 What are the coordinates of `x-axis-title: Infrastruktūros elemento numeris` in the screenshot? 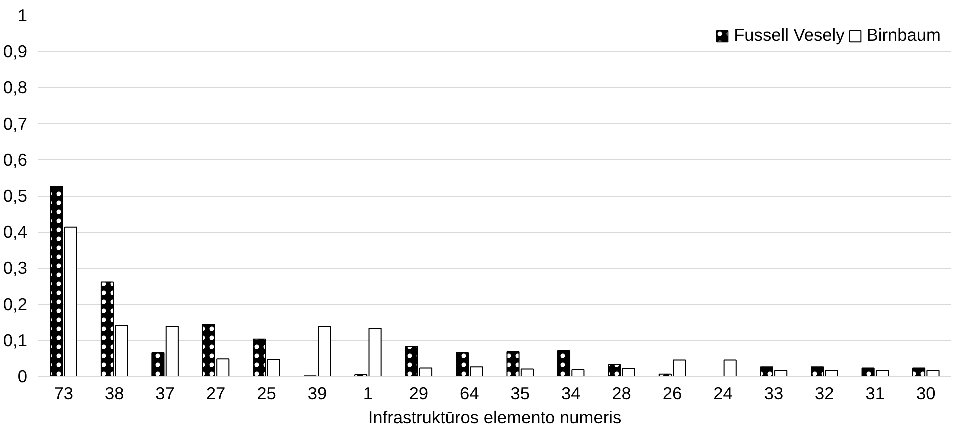 It's located at (495, 418).